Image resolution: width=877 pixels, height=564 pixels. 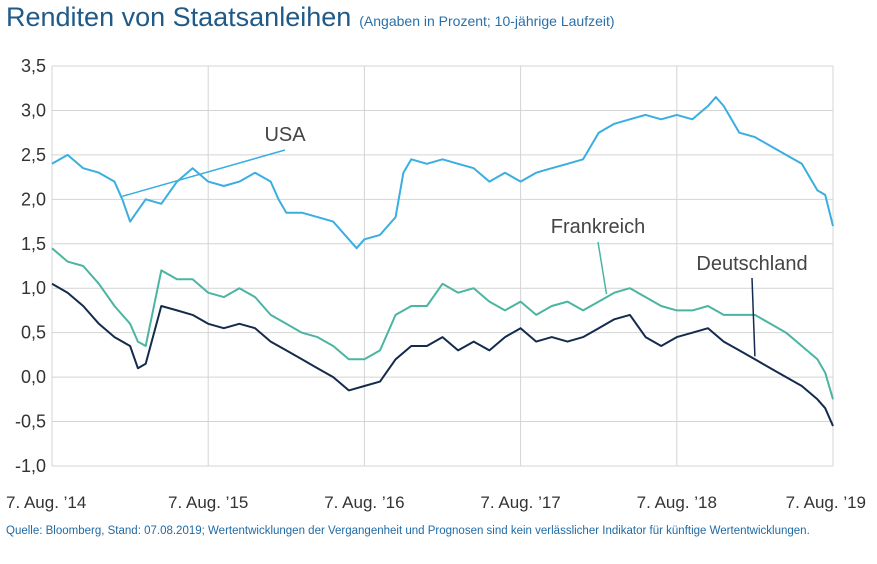 I want to click on series-label-deutschland: Deutschland, so click(x=751, y=264).